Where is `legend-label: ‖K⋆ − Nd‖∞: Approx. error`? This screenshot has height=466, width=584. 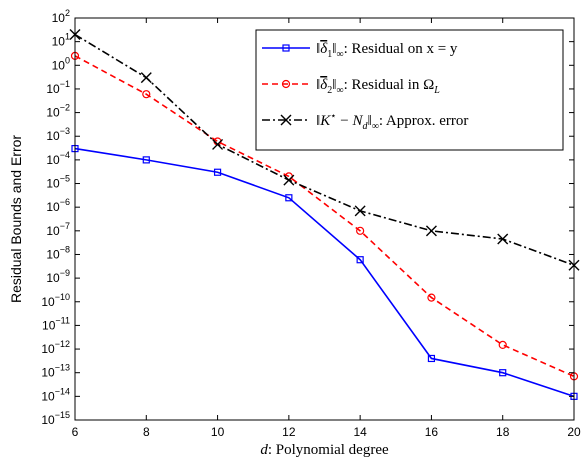
legend-label: ‖K⋆ − Nd‖∞: Approx. error is located at coordinates (392, 121).